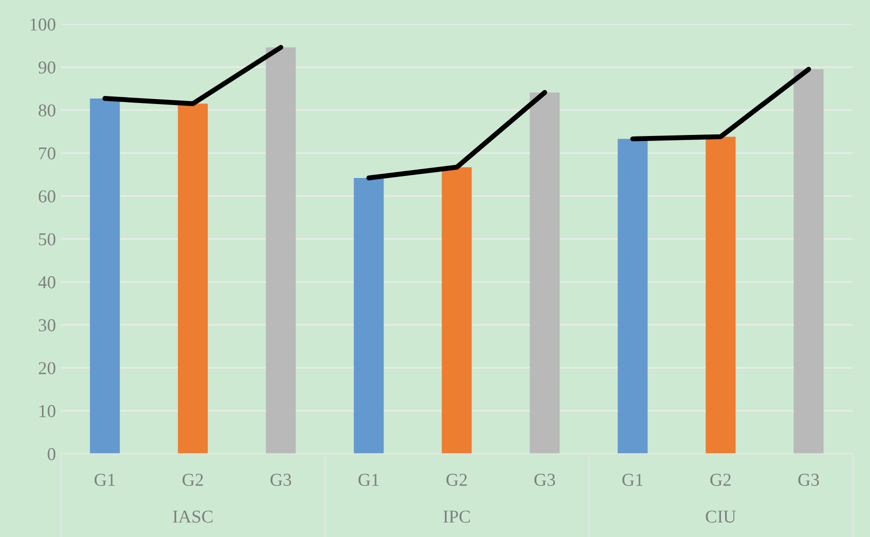 The width and height of the screenshot is (870, 537). I want to click on y-tick-label: 0, so click(52, 454).